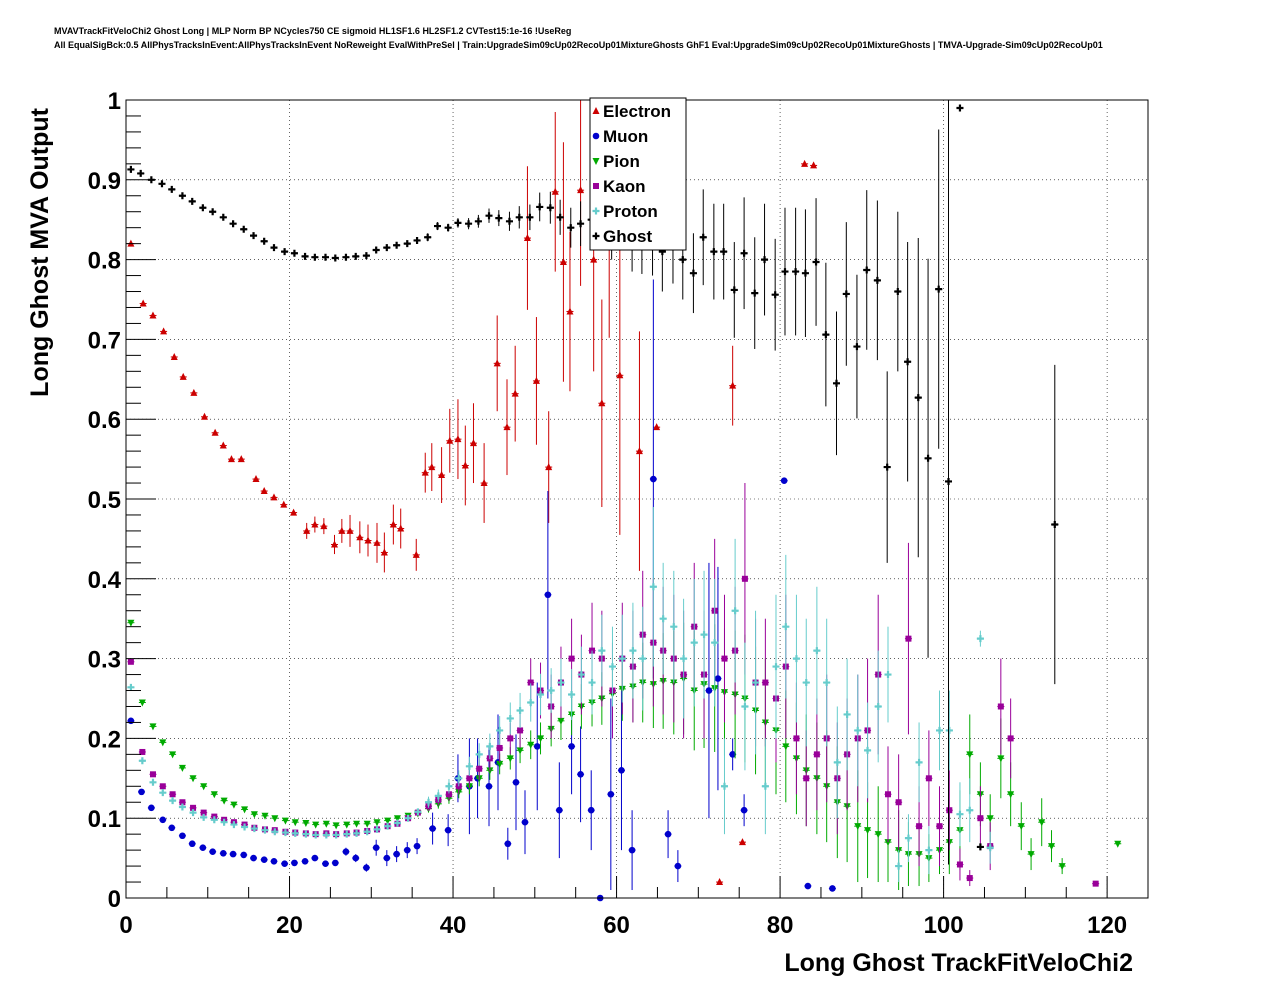  Describe the element at coordinates (104, 181) in the screenshot. I see `y-tick-label: 0.9` at that location.